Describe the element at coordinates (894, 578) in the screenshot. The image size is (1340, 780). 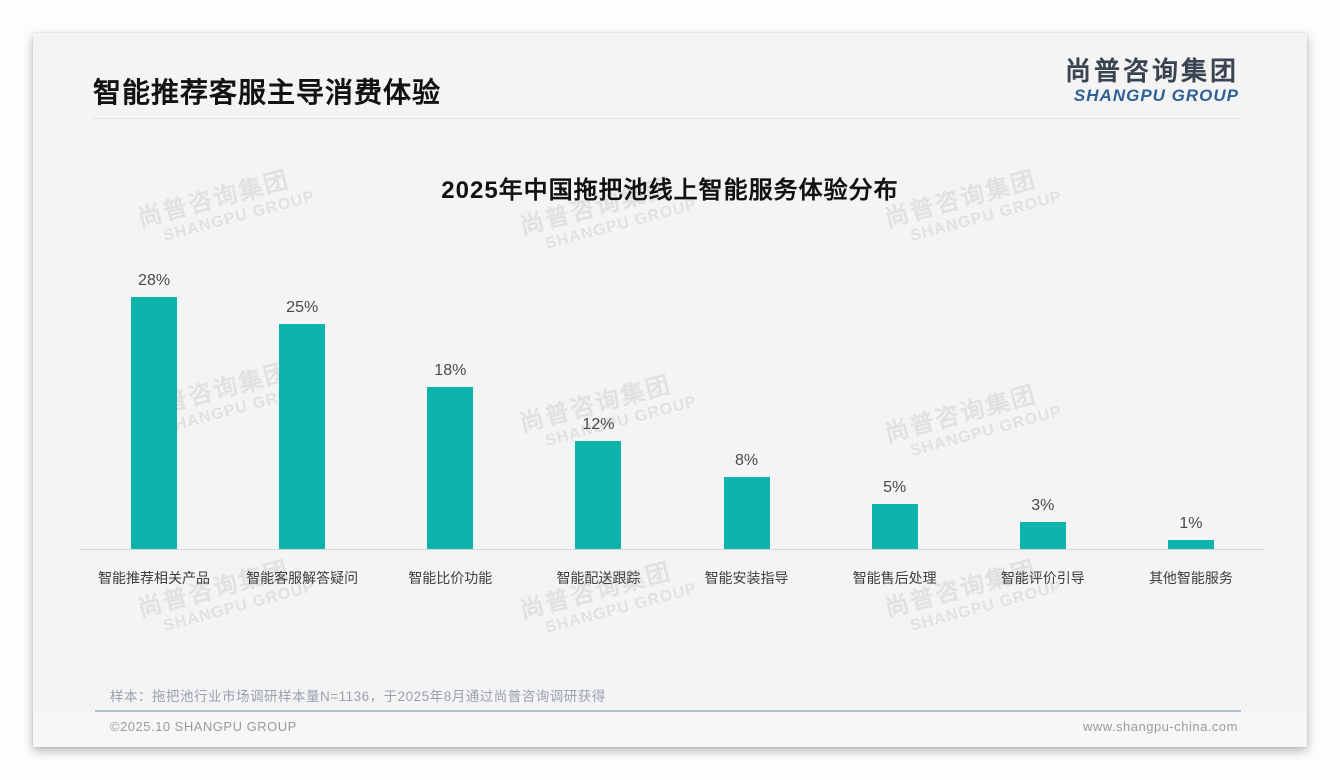
I see `category-label: 智能售后处理` at that location.